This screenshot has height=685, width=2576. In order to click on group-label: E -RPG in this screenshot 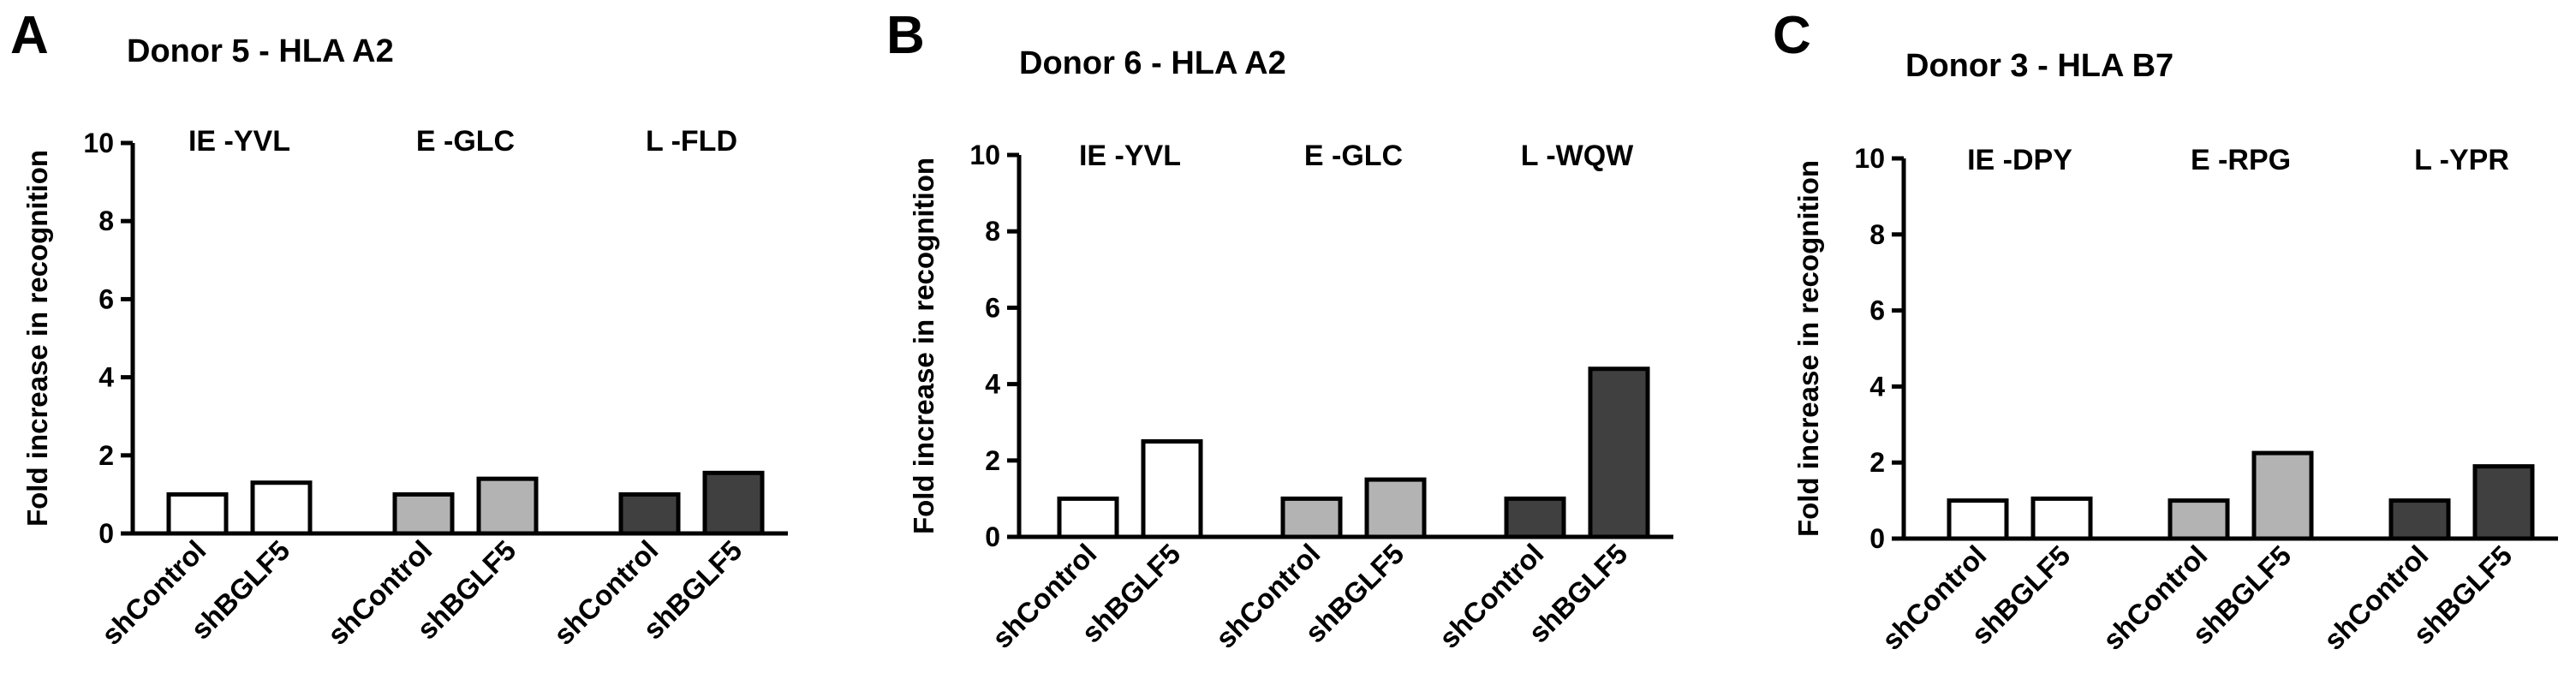, I will do `click(2241, 160)`.